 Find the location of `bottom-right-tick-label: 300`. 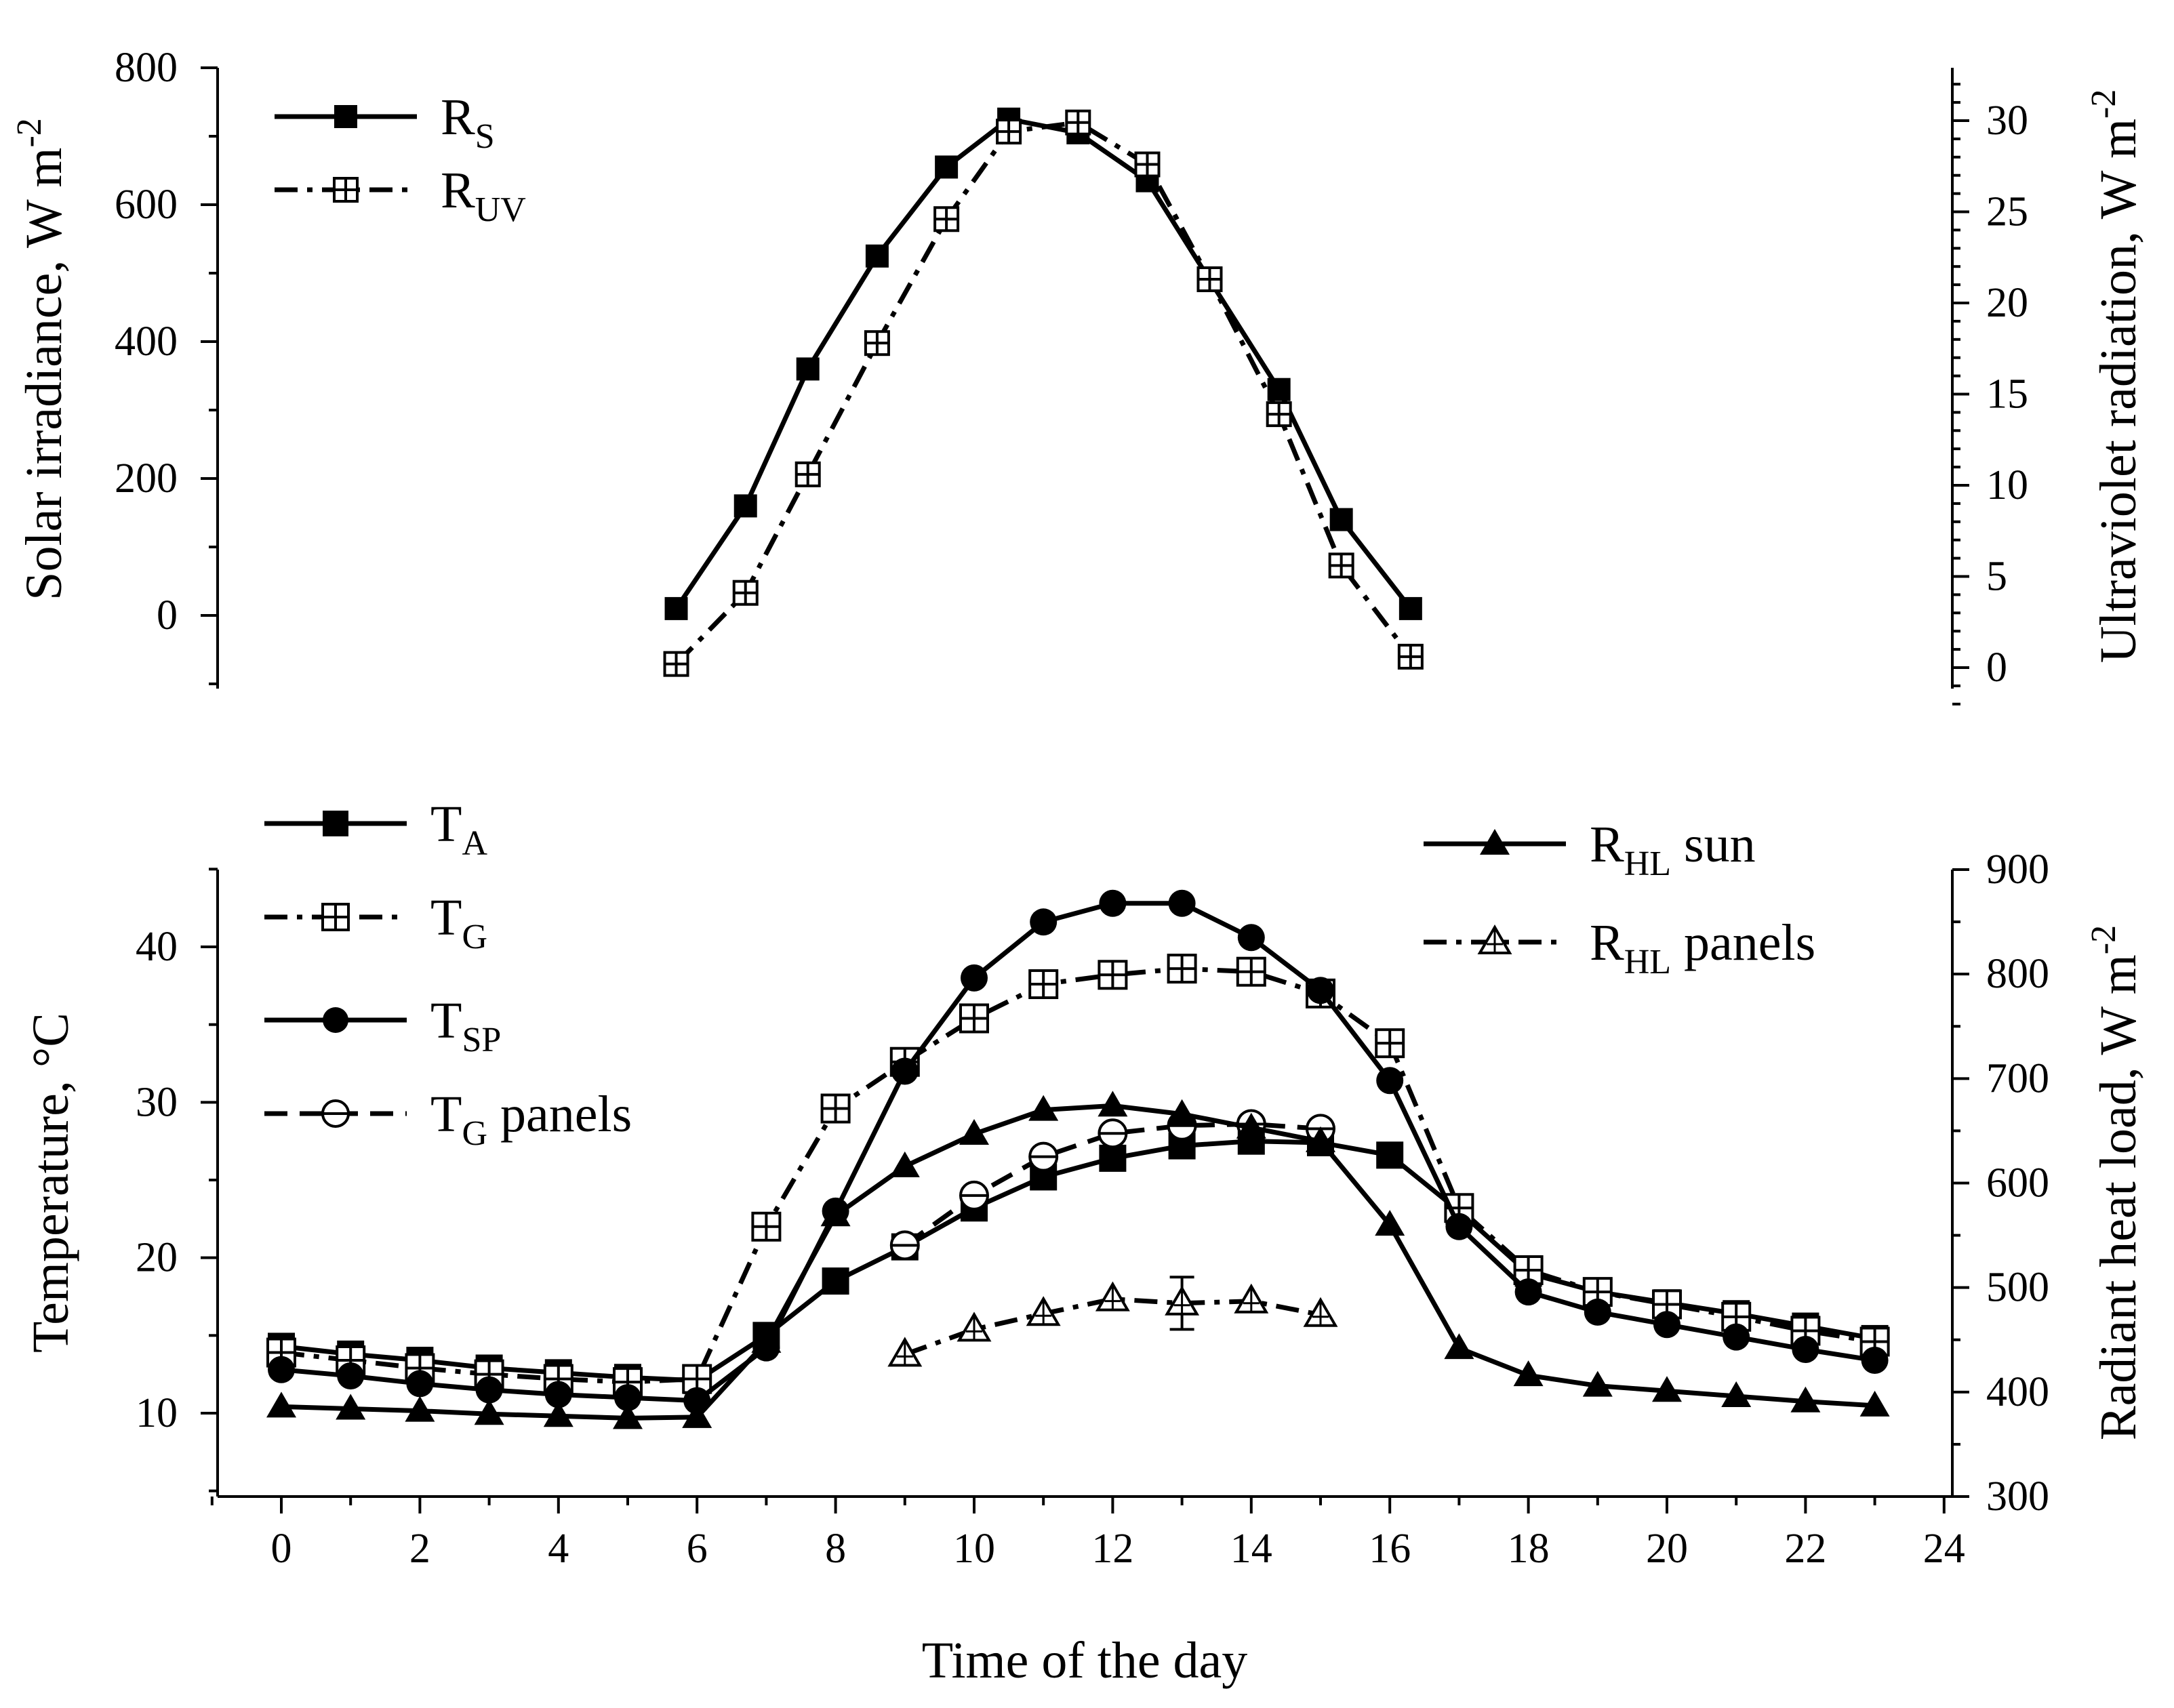

bottom-right-tick-label: 300 is located at coordinates (2018, 1497).